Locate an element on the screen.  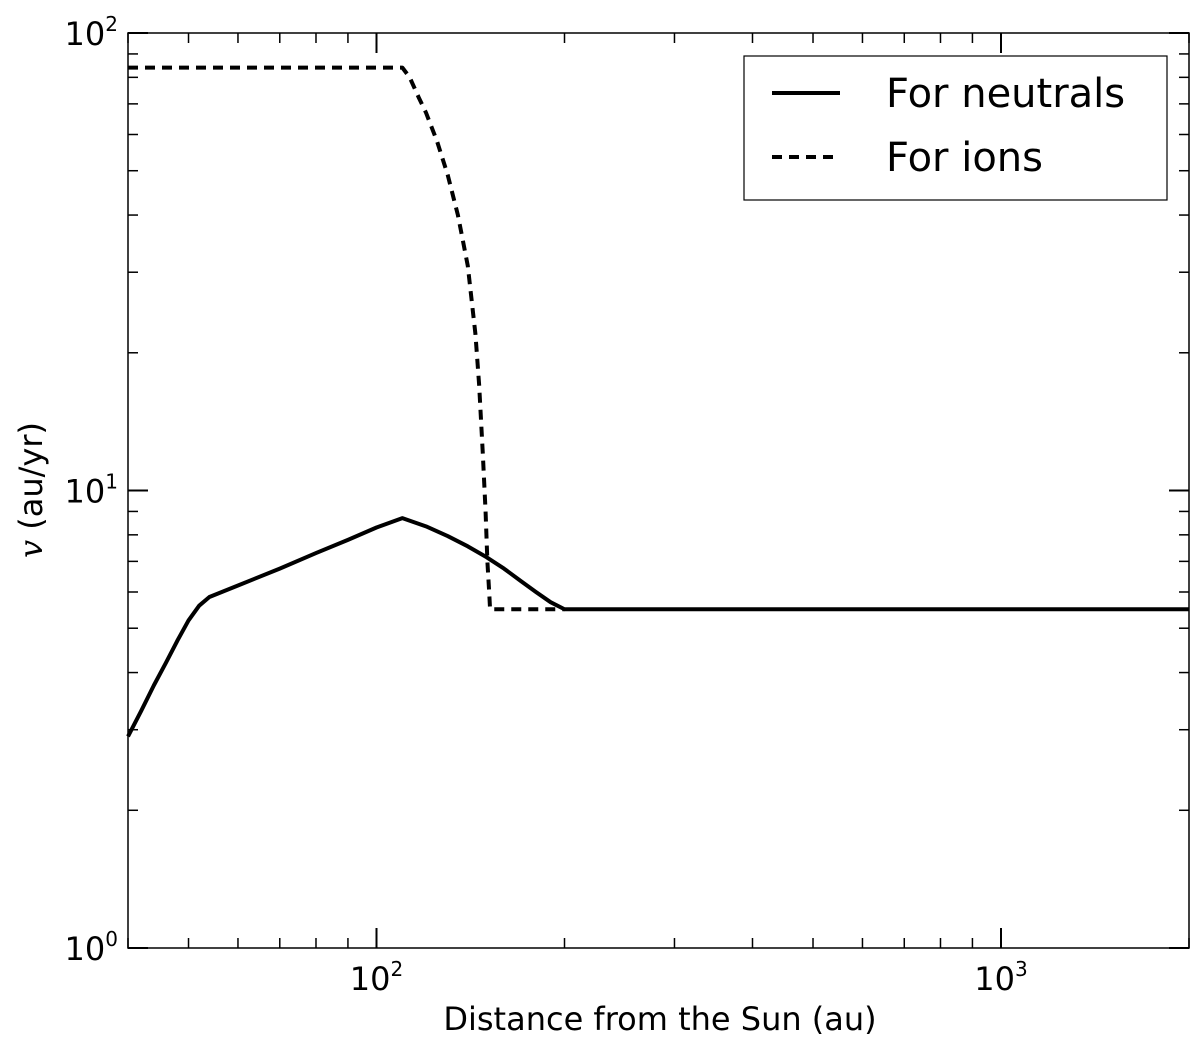
y-axis-unit: (au/yr) is located at coordinates (31, 481).